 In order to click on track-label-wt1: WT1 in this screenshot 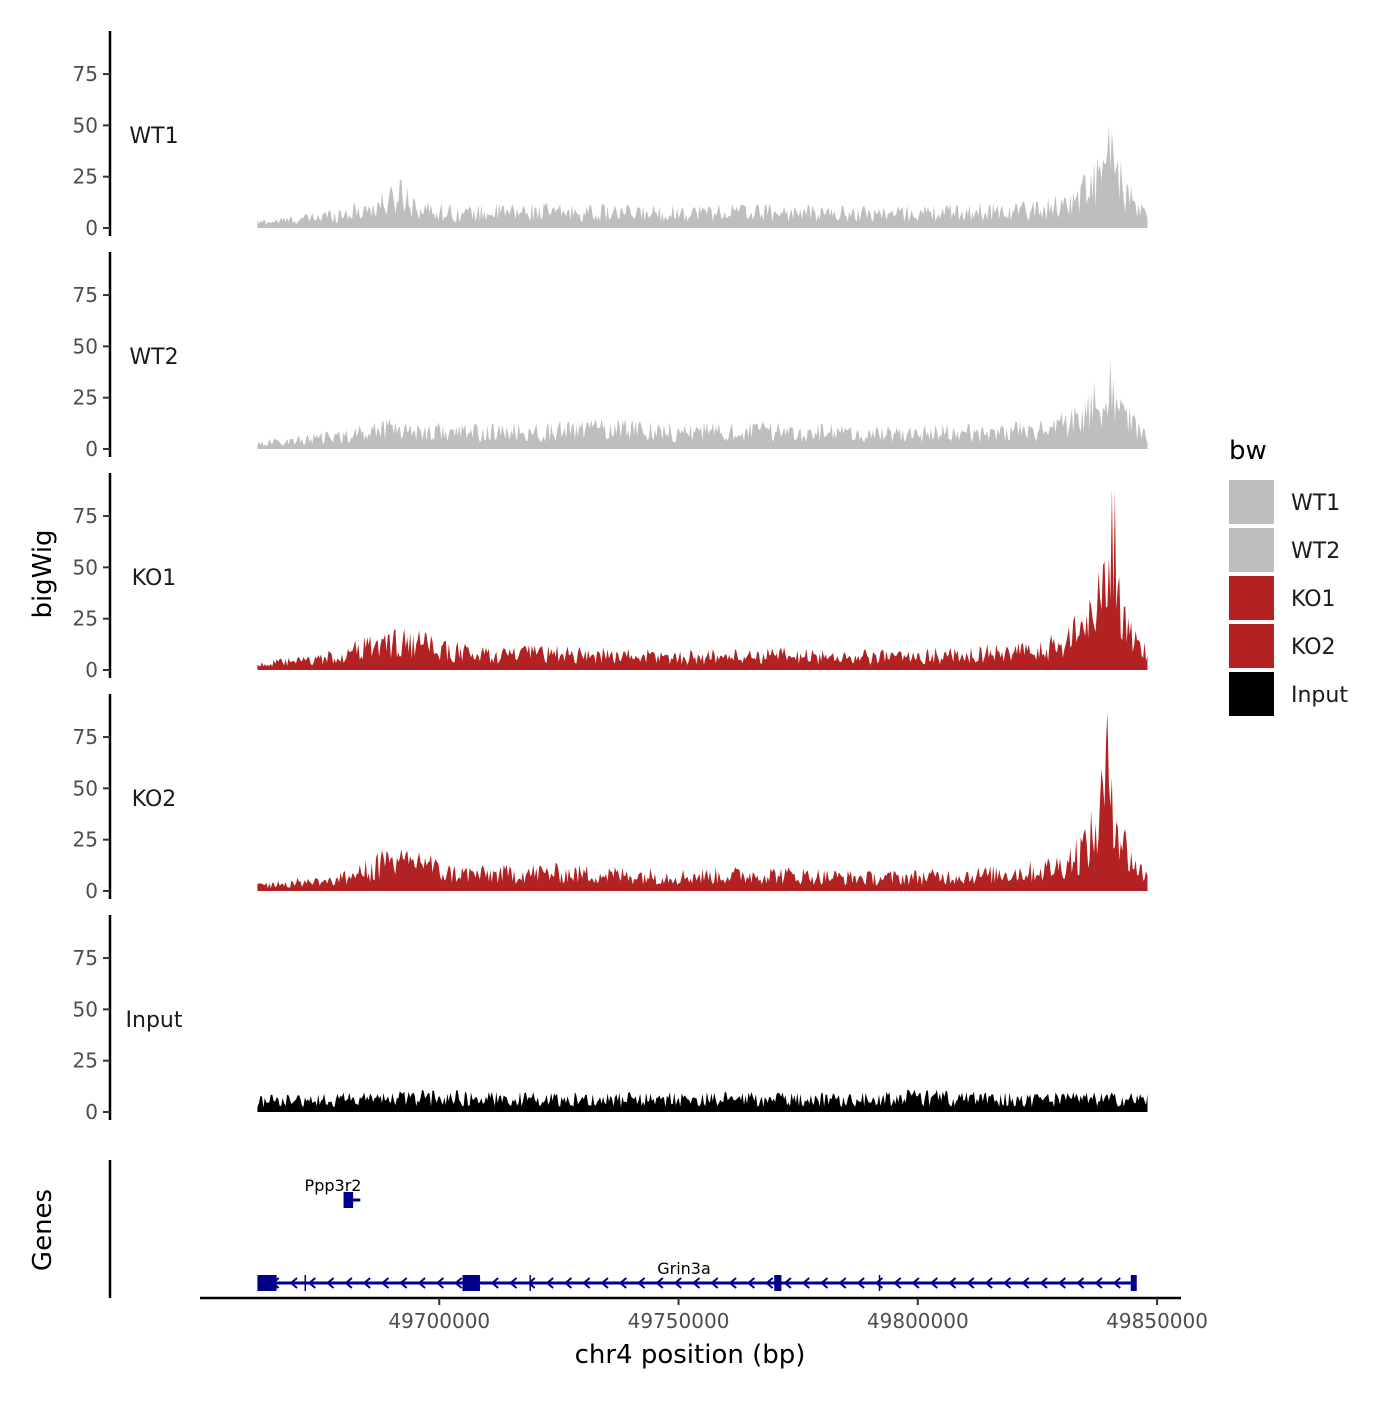, I will do `click(153, 136)`.